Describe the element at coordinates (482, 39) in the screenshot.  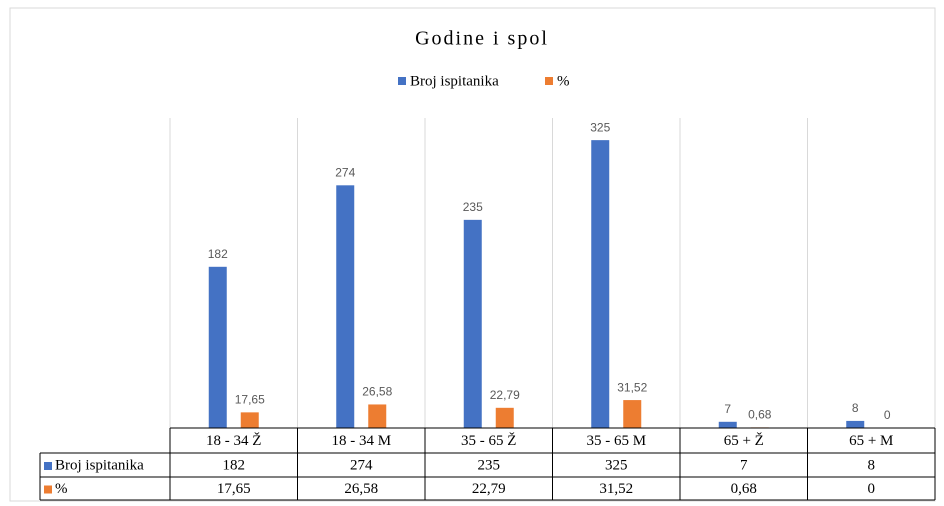
I see `chart-title: Godine i spol` at that location.